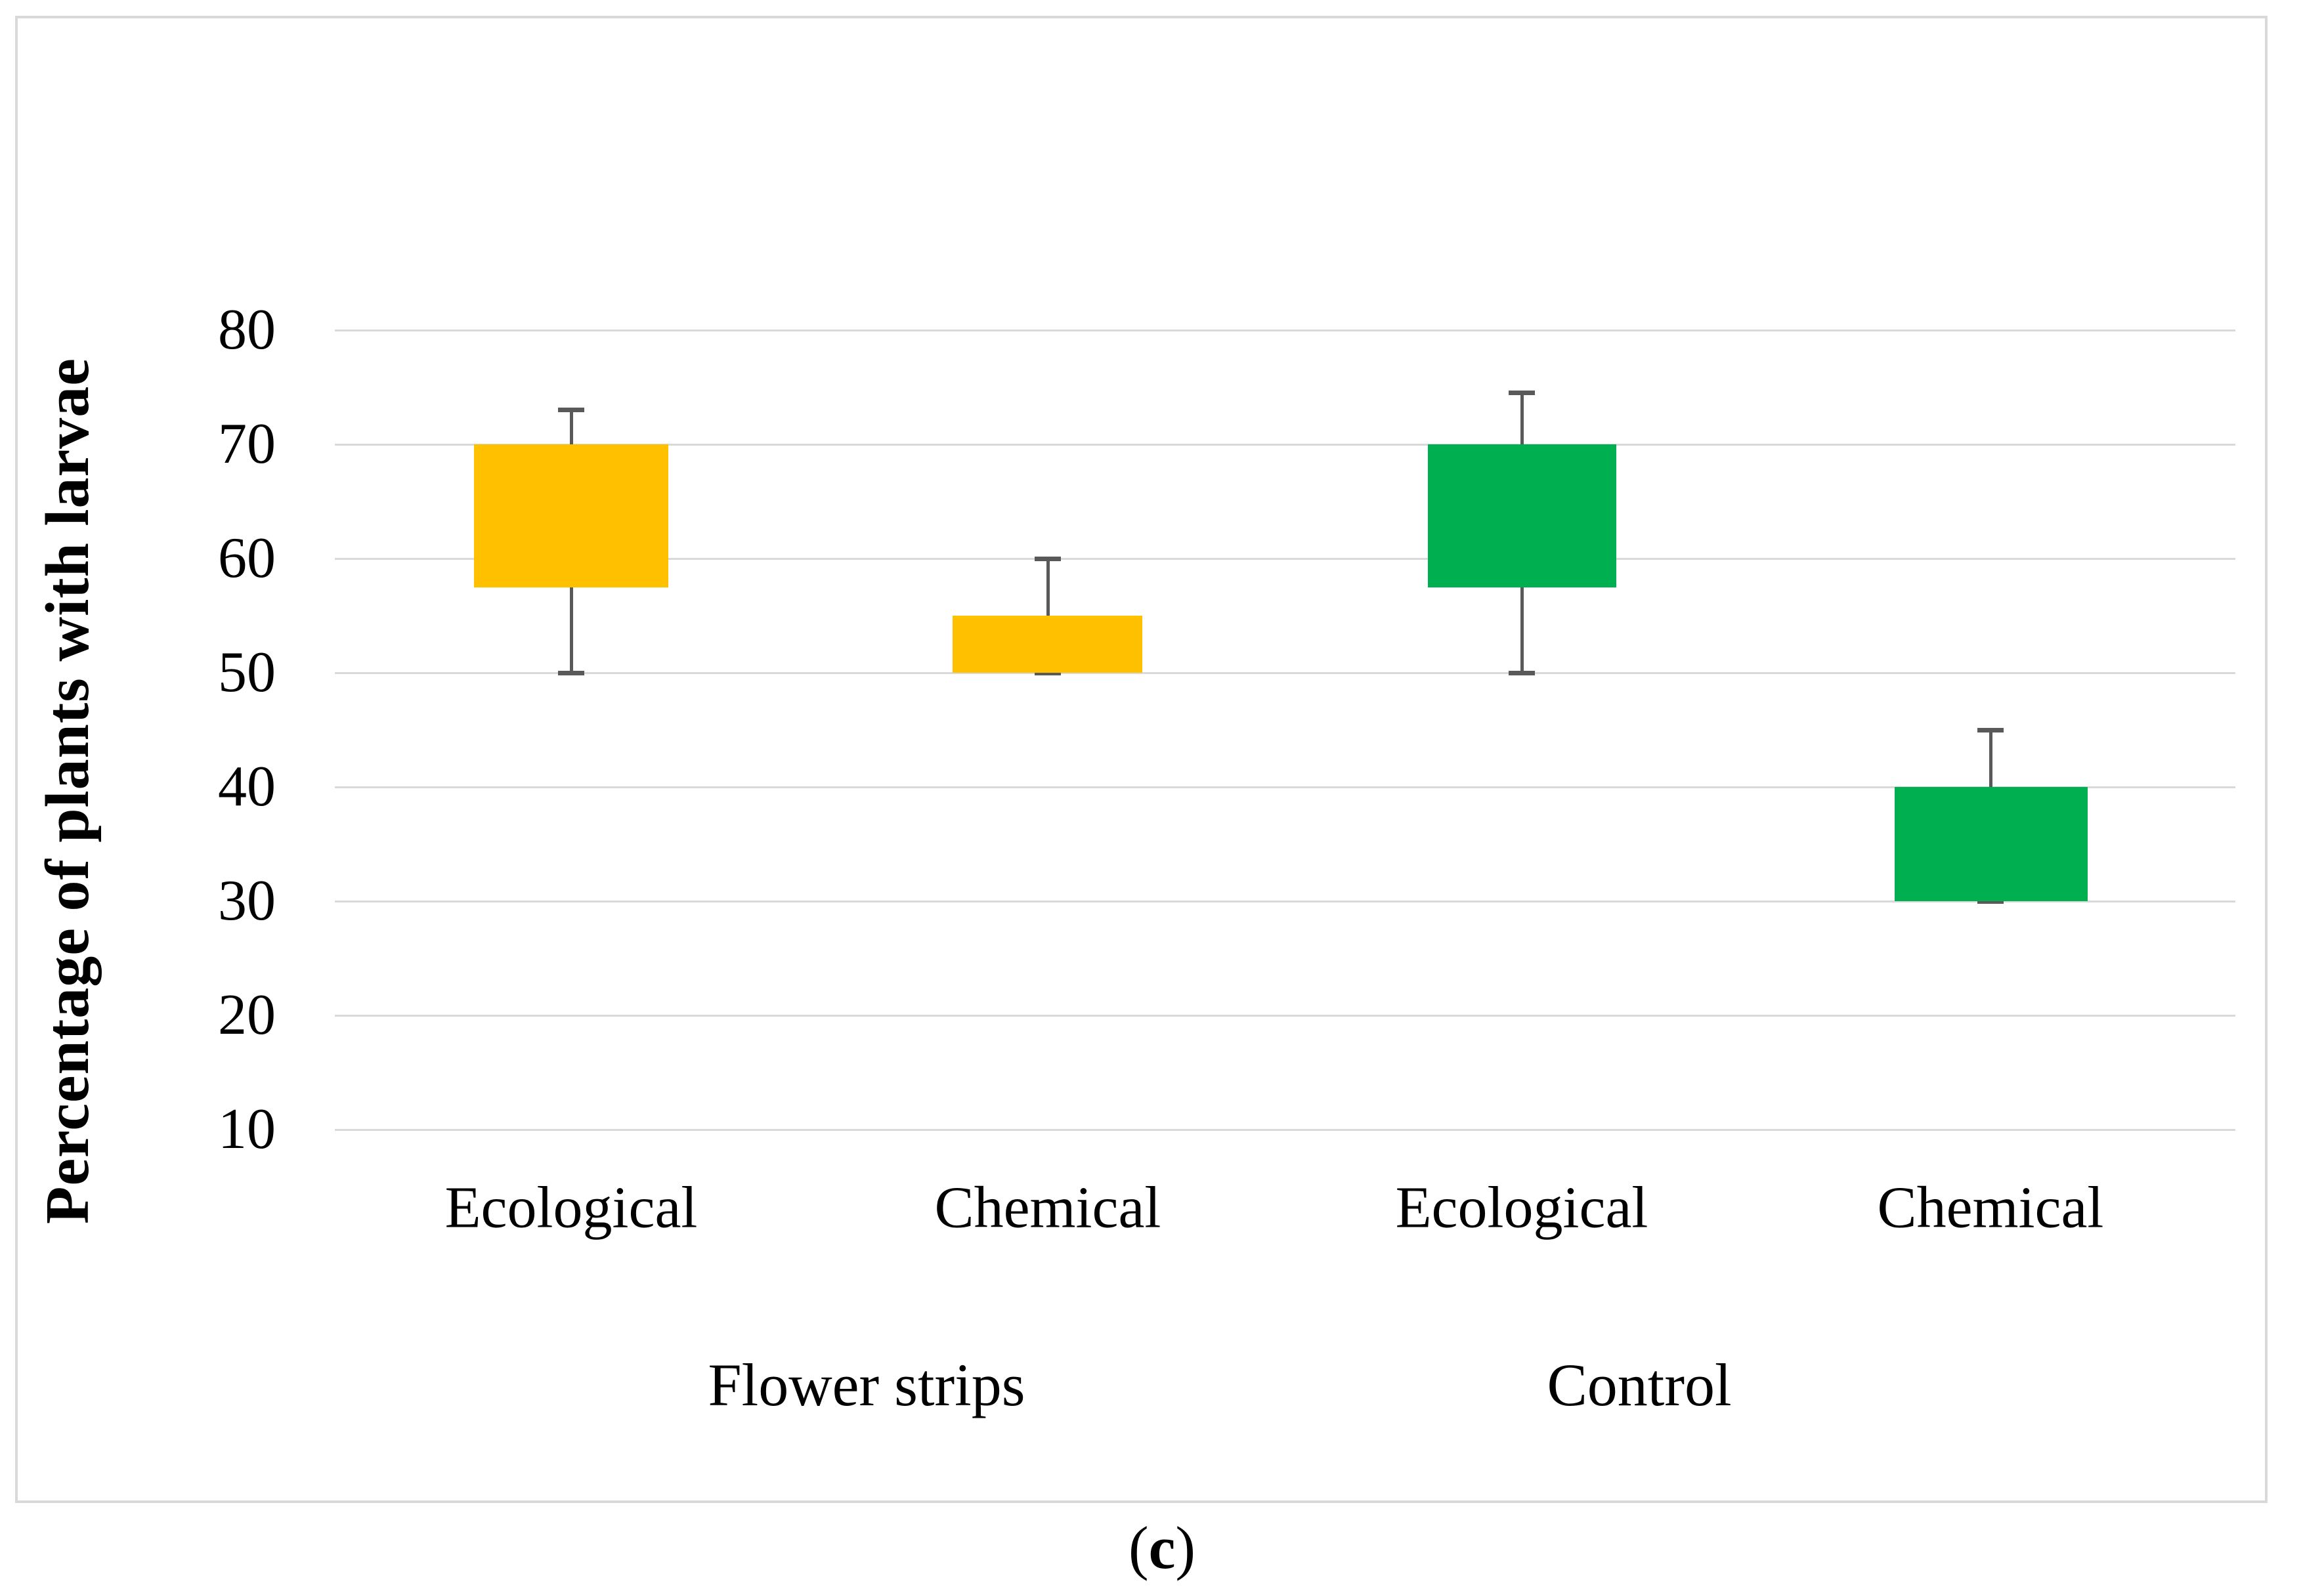 The height and width of the screenshot is (1591, 2324). I want to click on category-label-2-ecological: Ecological, so click(1521, 1208).